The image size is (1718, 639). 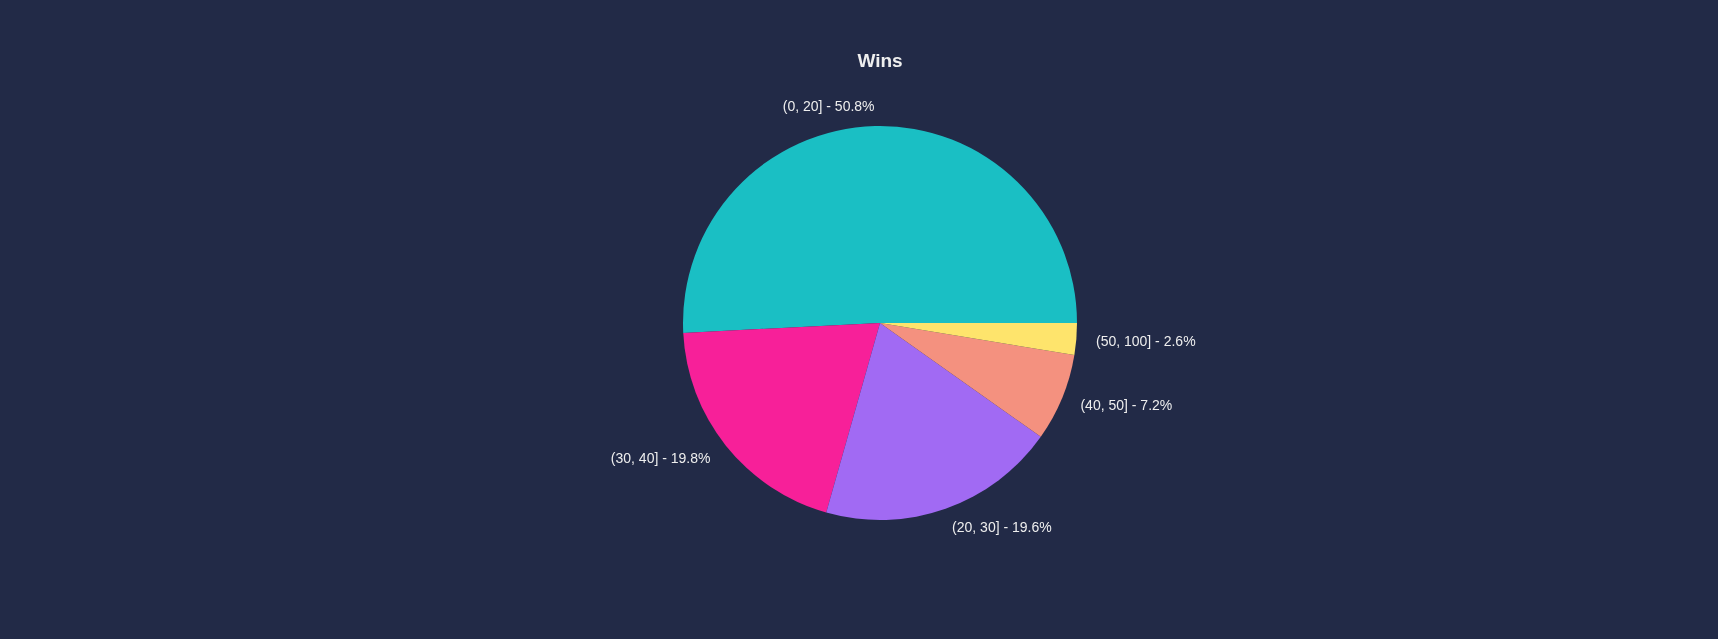 I want to click on slice-label: (40, 50] - 7.2%, so click(x=1126, y=405).